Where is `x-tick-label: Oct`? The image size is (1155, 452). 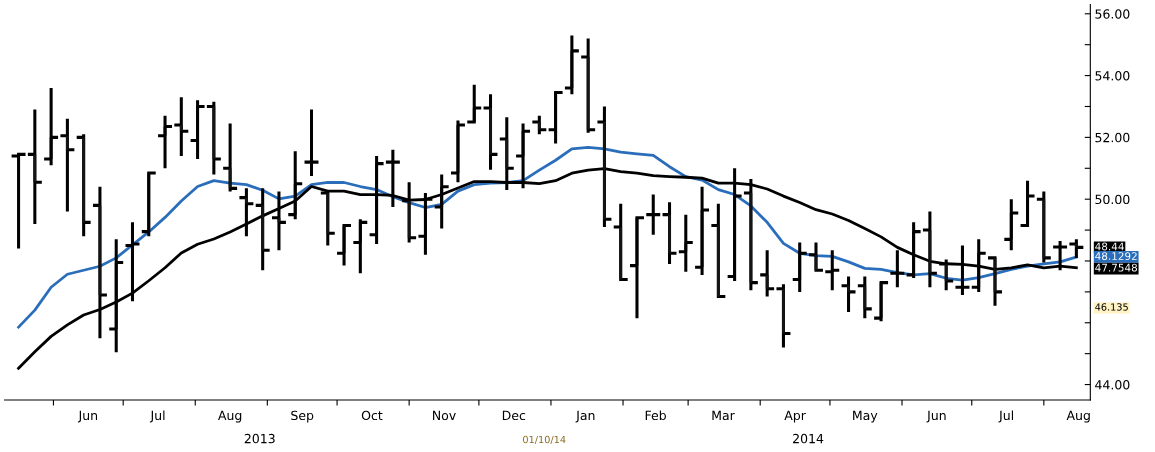 x-tick-label: Oct is located at coordinates (372, 415).